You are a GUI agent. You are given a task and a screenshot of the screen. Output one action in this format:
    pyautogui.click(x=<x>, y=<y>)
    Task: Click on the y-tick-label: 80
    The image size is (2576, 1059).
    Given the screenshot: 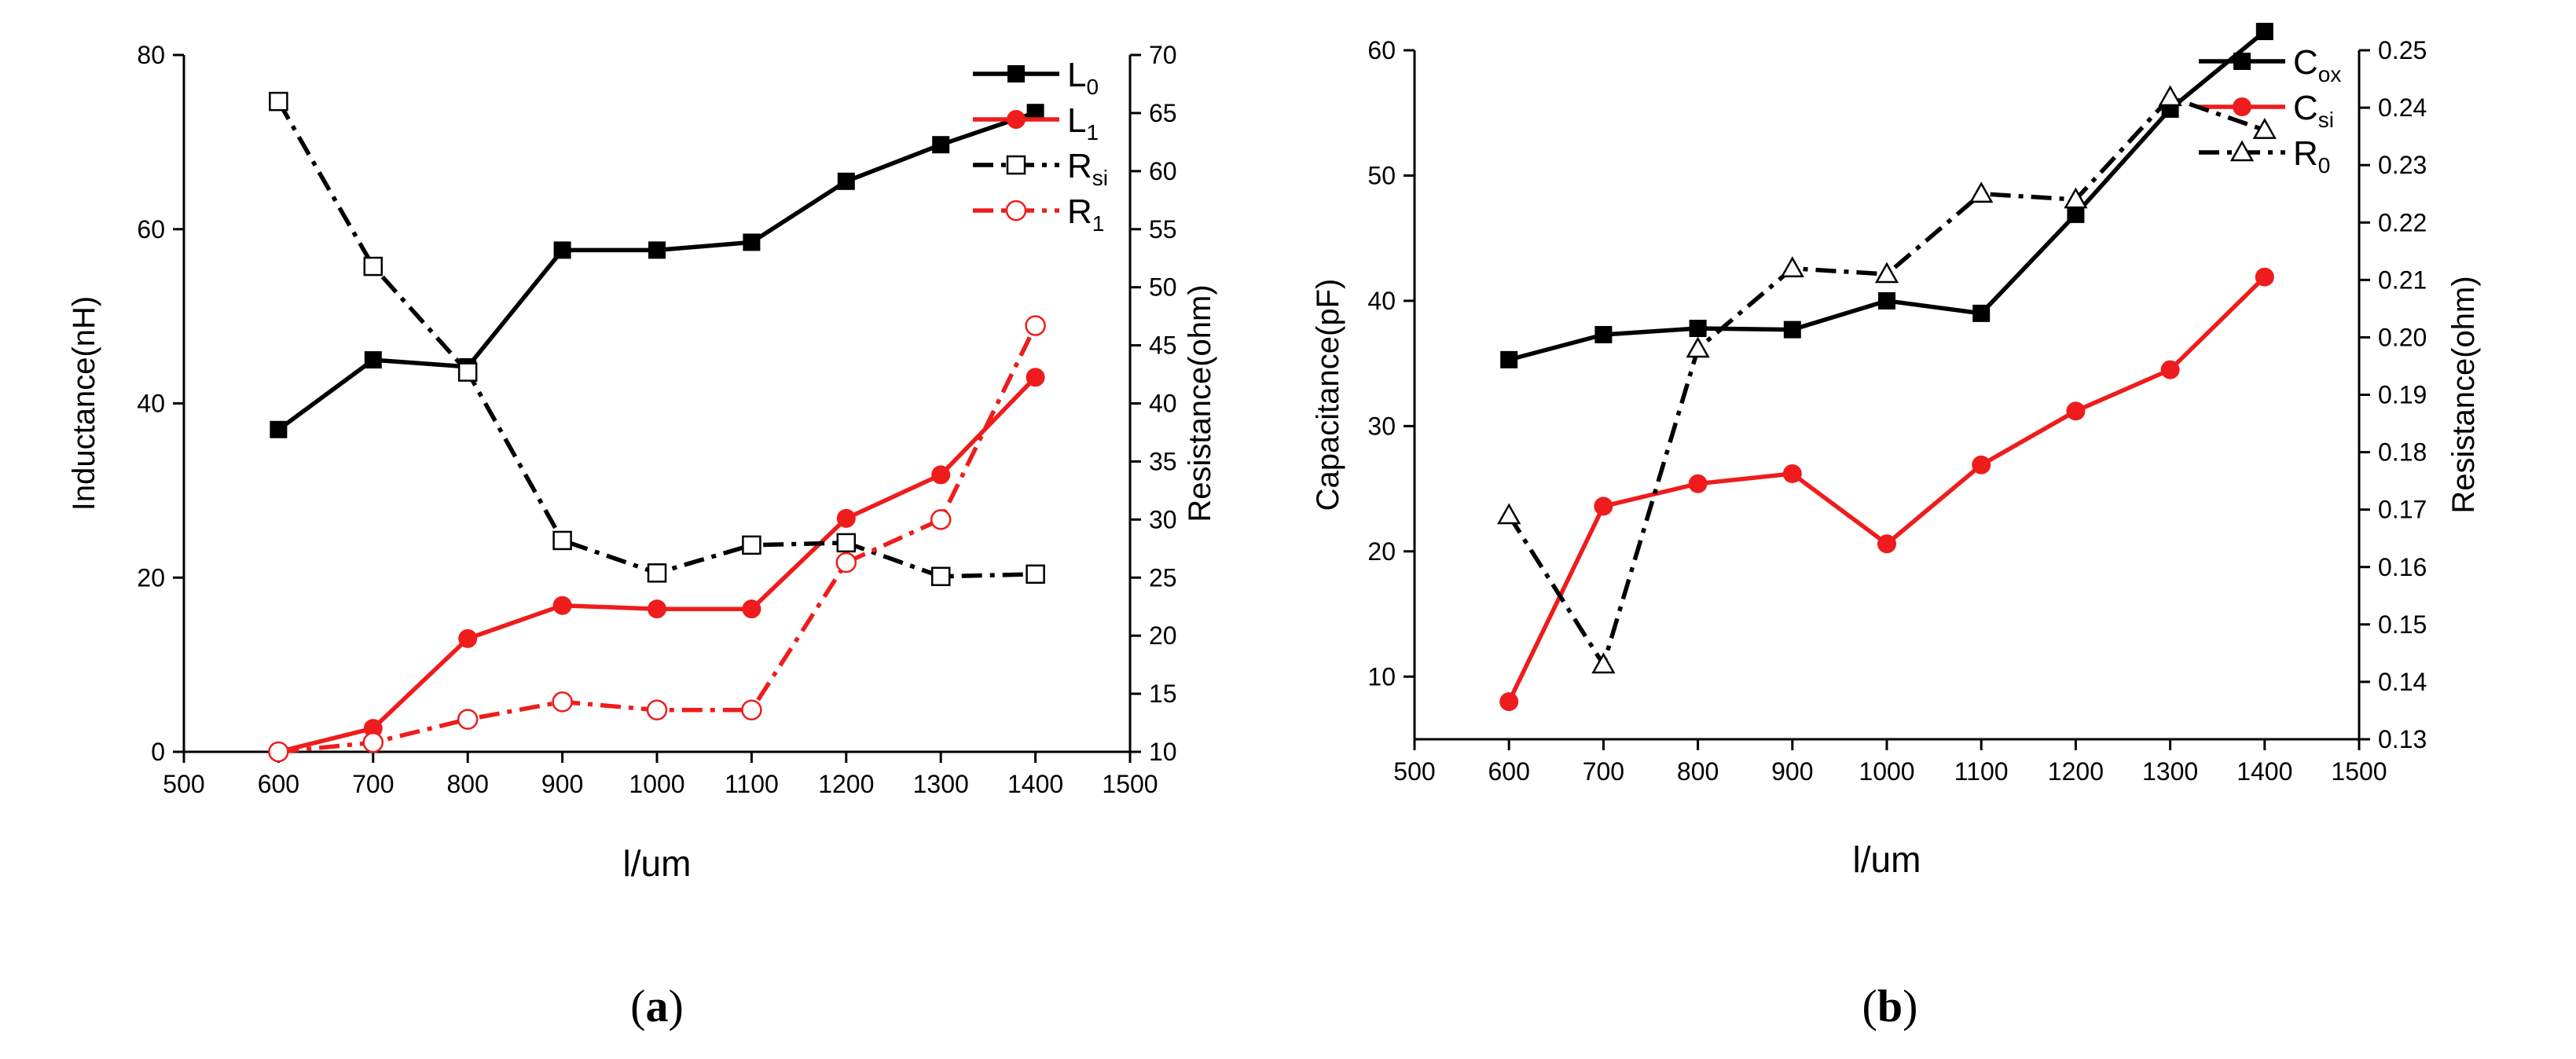 What is the action you would take?
    pyautogui.click(x=151, y=55)
    